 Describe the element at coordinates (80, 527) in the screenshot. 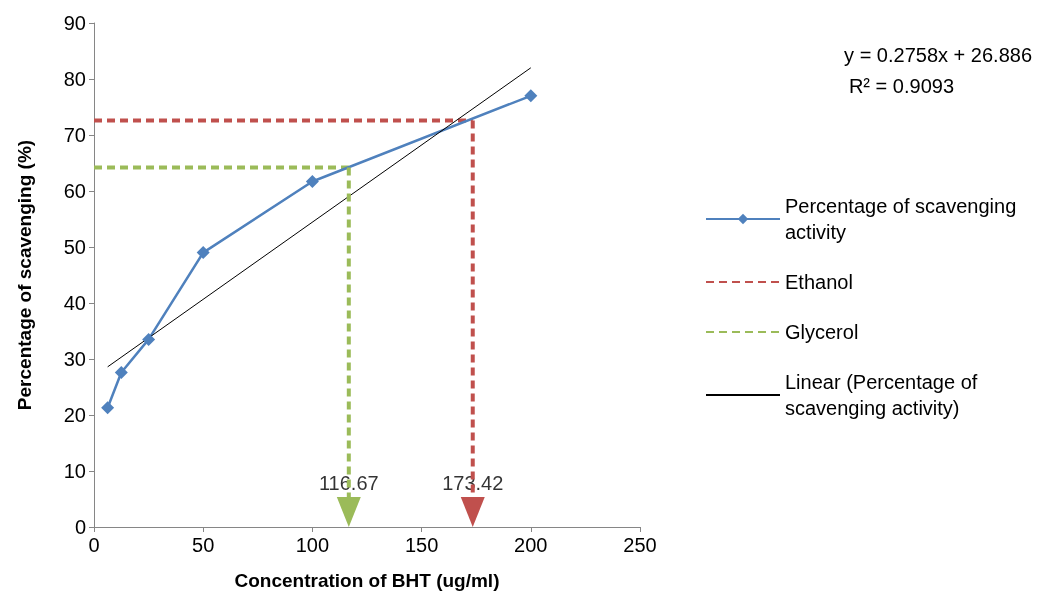

I see `y-tick-label: 0` at that location.